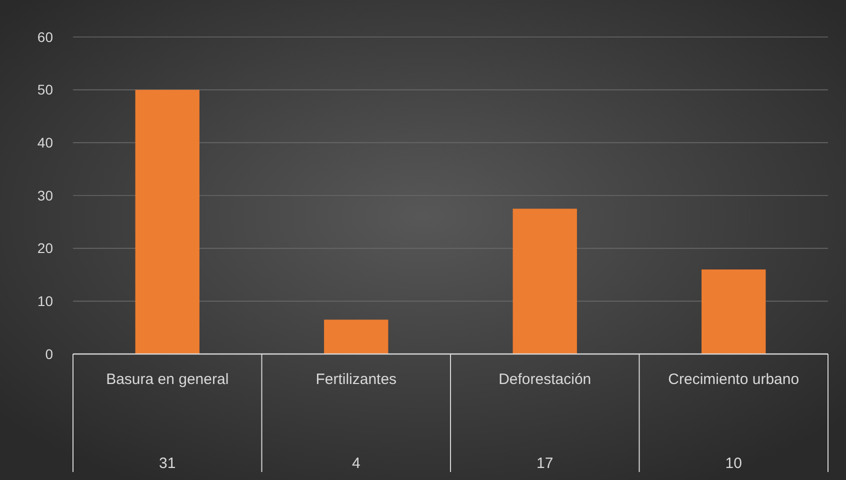 The width and height of the screenshot is (846, 480). What do you see at coordinates (734, 379) in the screenshot?
I see `x-tick-label: Crecimiento urbano` at bounding box center [734, 379].